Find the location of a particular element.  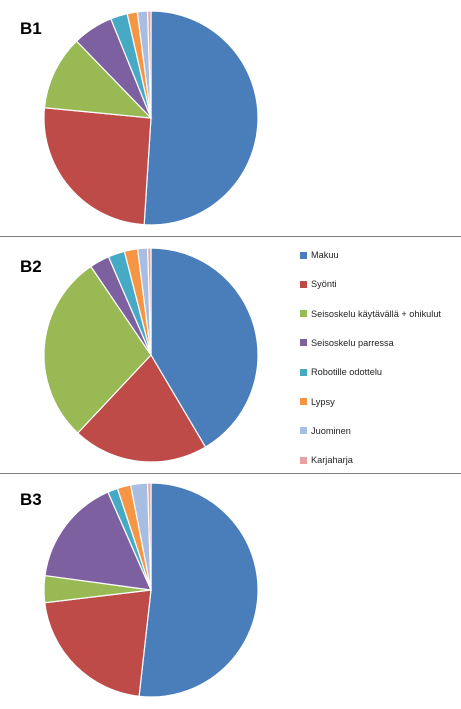

legend-label: Robotille odottelu is located at coordinates (346, 372).